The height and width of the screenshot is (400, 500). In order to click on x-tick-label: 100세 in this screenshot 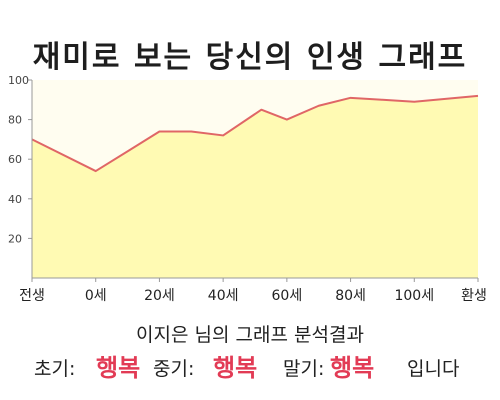, I will do `click(414, 296)`.